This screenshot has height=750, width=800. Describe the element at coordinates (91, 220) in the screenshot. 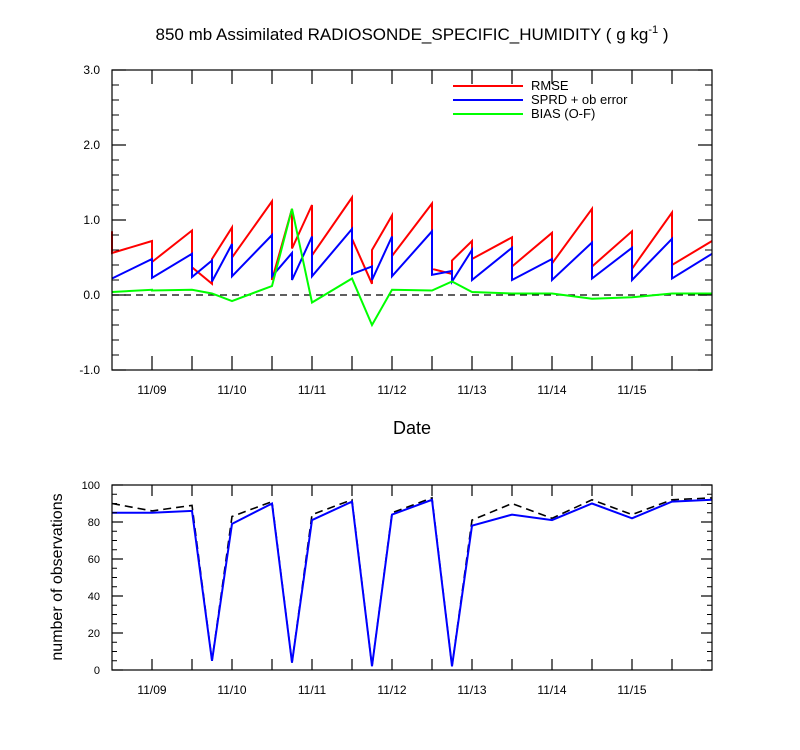

I see `y-tick-label: 1.0` at that location.